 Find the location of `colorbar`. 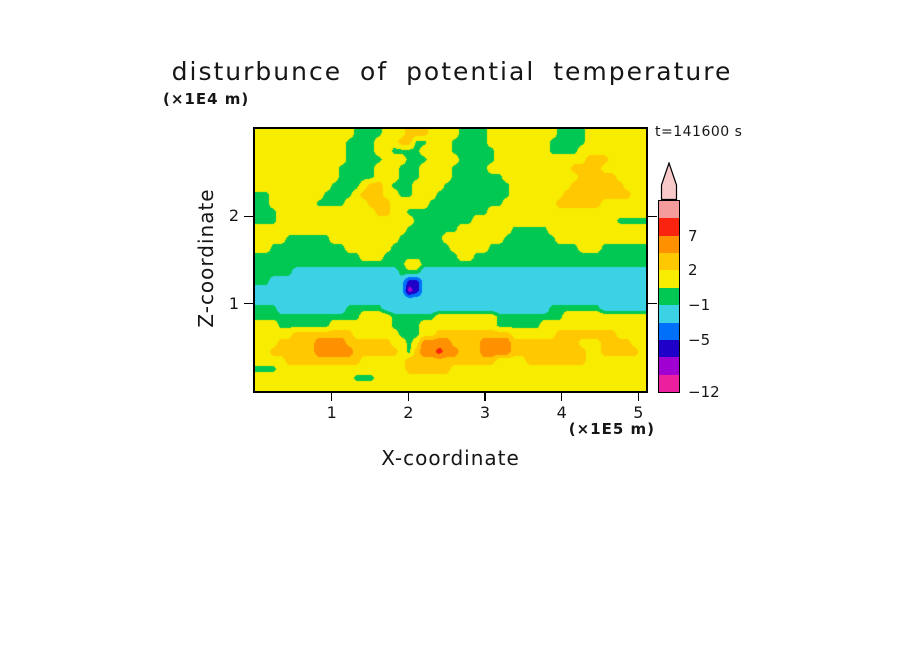

colorbar is located at coordinates (669, 296).